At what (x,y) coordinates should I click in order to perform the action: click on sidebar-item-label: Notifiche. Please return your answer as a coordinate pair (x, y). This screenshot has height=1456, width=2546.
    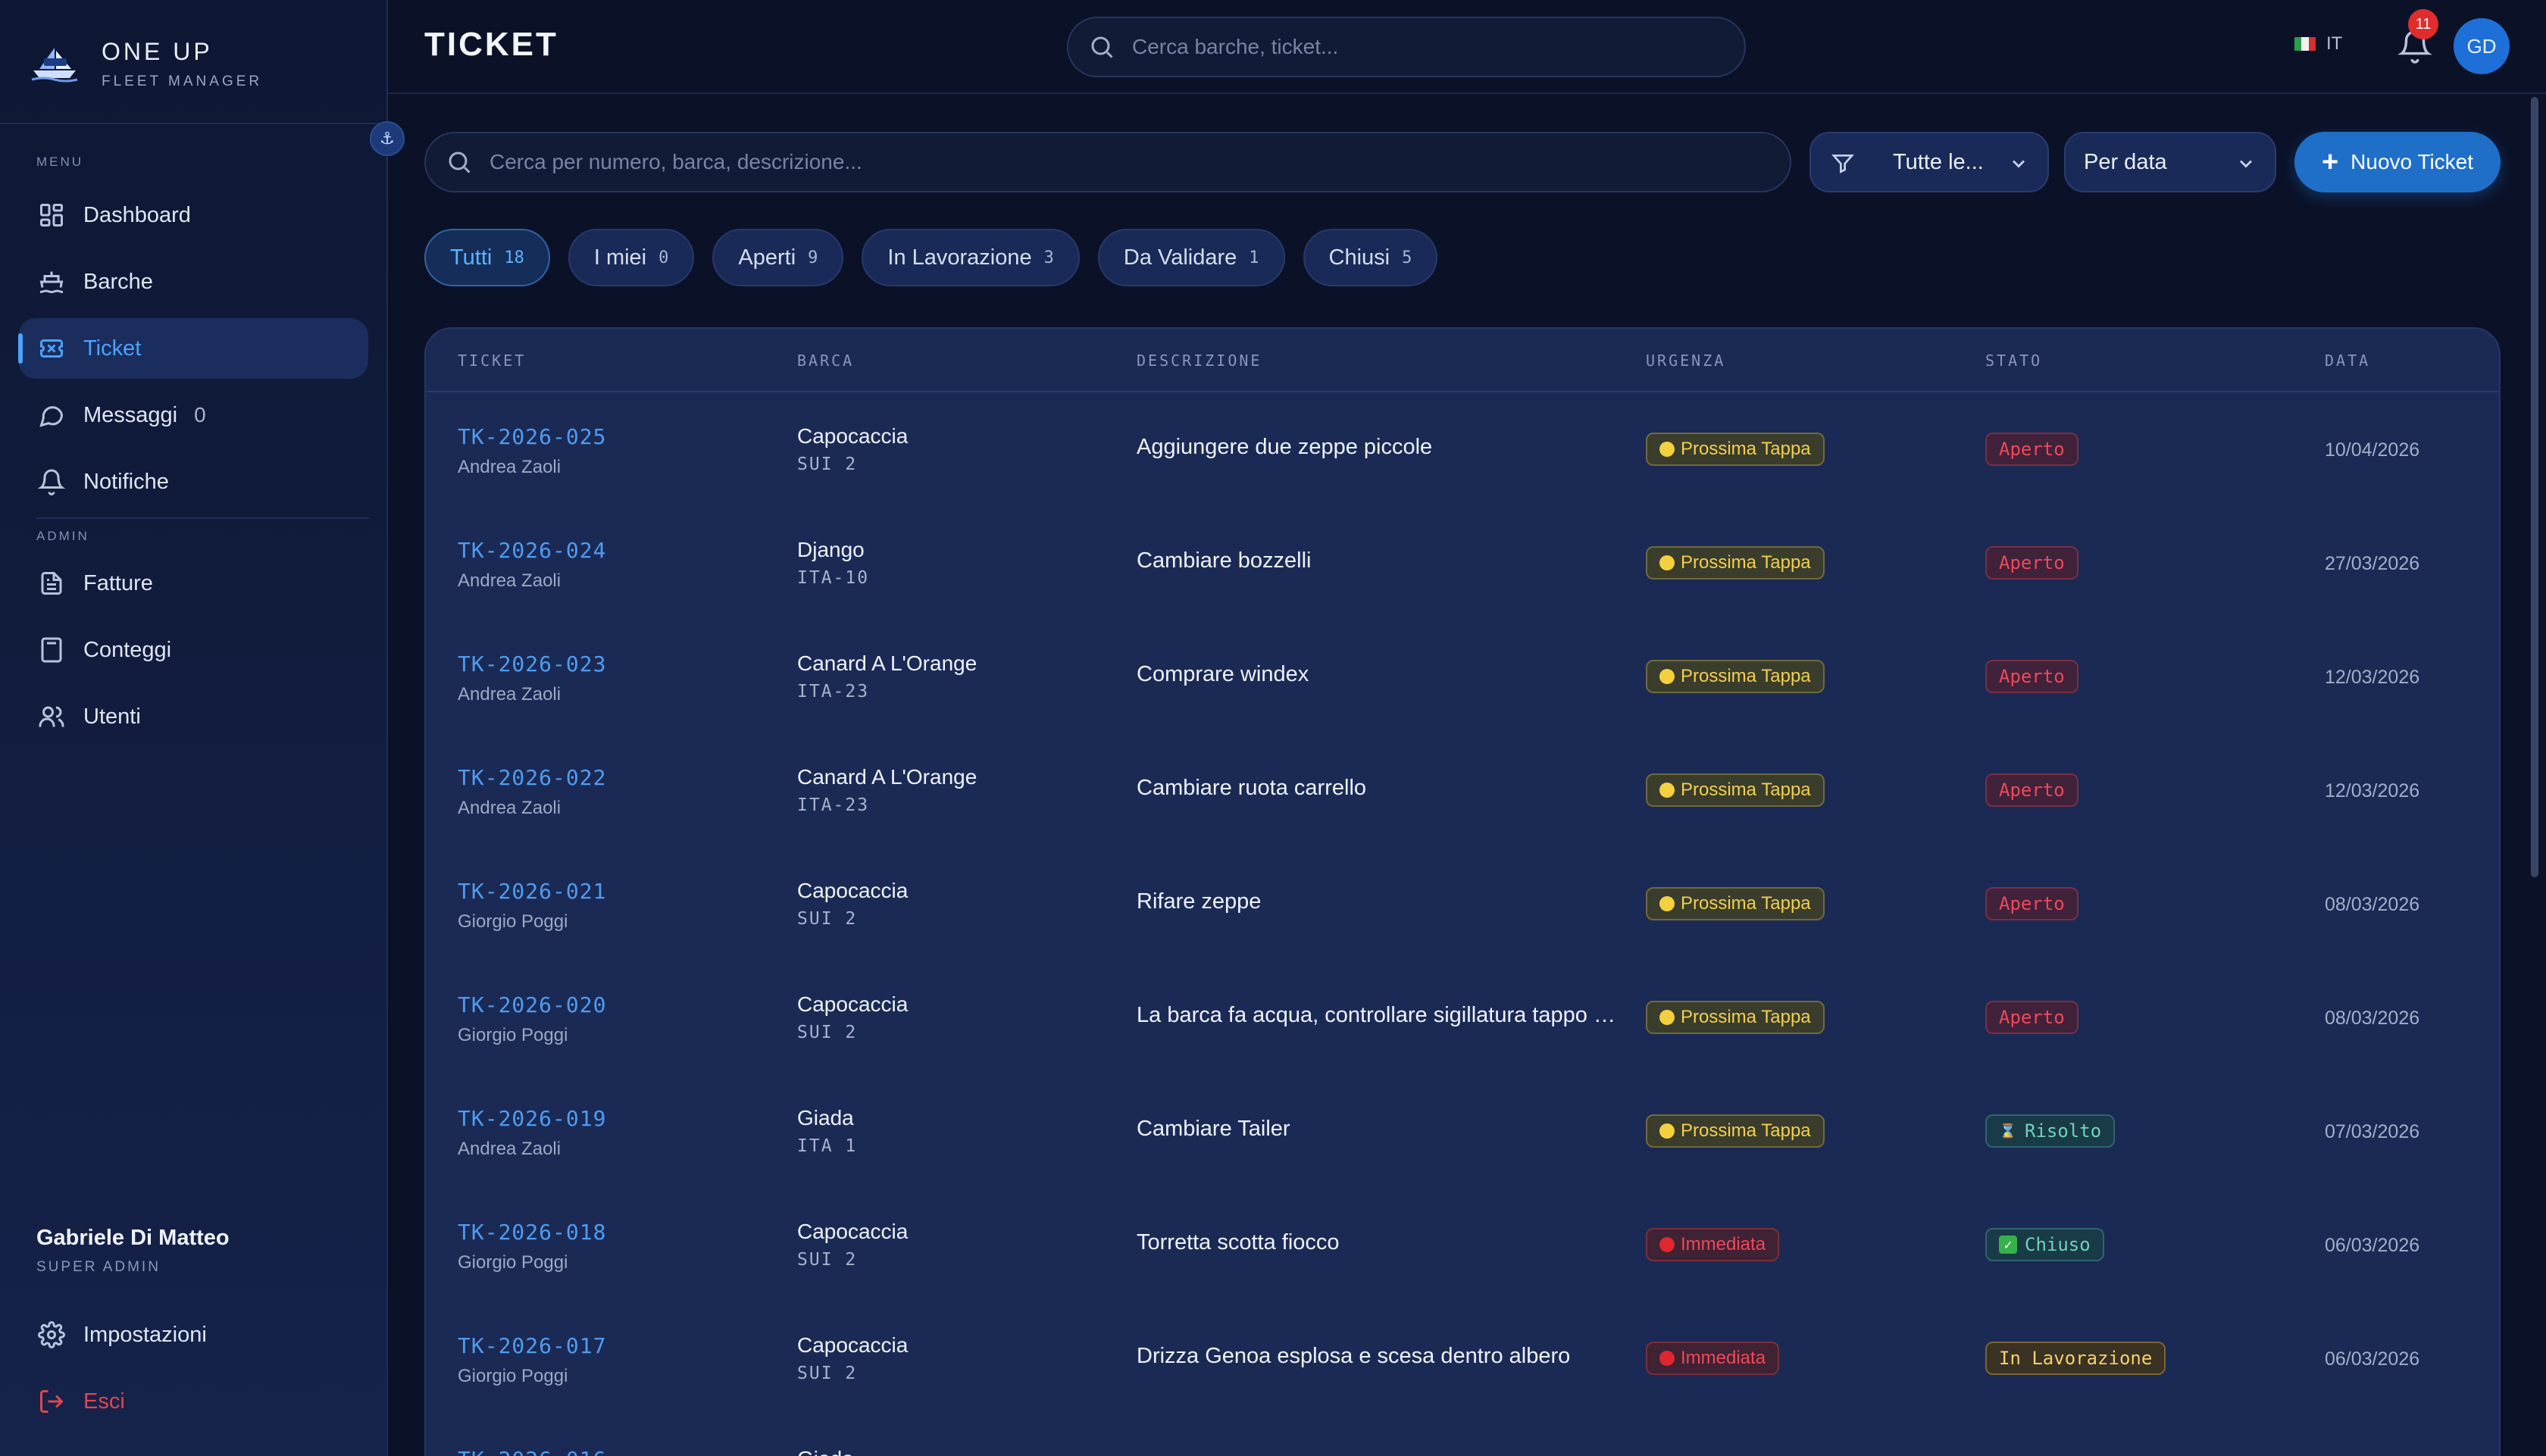
    Looking at the image, I should click on (126, 482).